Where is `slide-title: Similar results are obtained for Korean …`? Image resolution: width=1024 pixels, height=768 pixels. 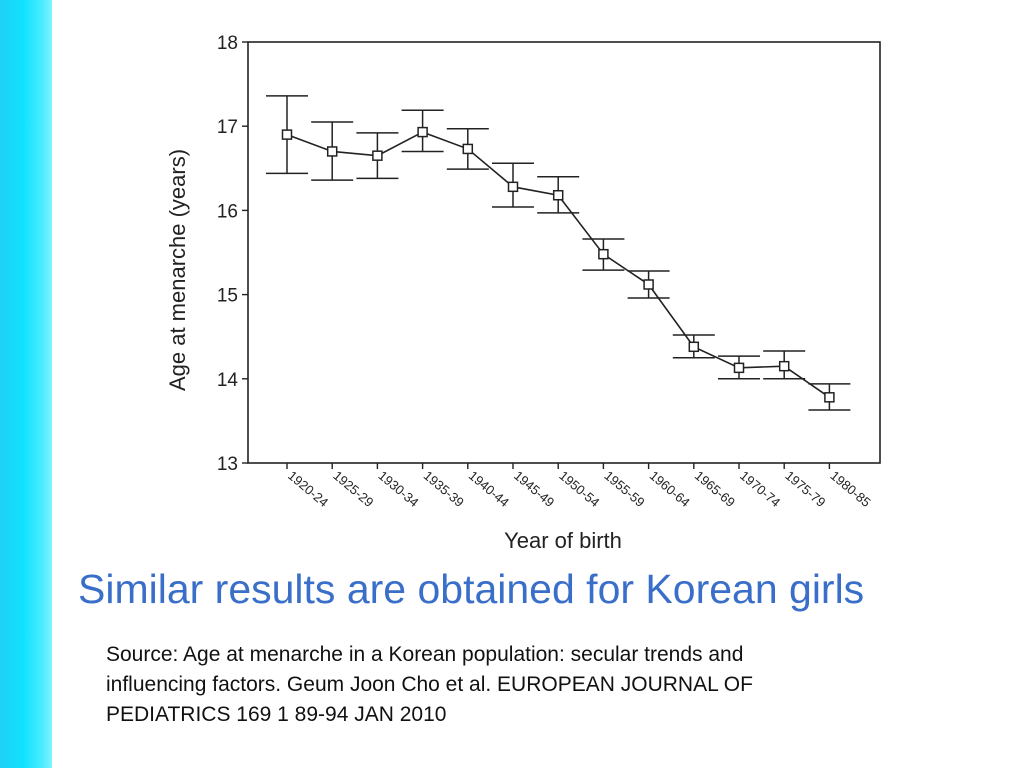
slide-title: Similar results are obtained for Korean … is located at coordinates (471, 589).